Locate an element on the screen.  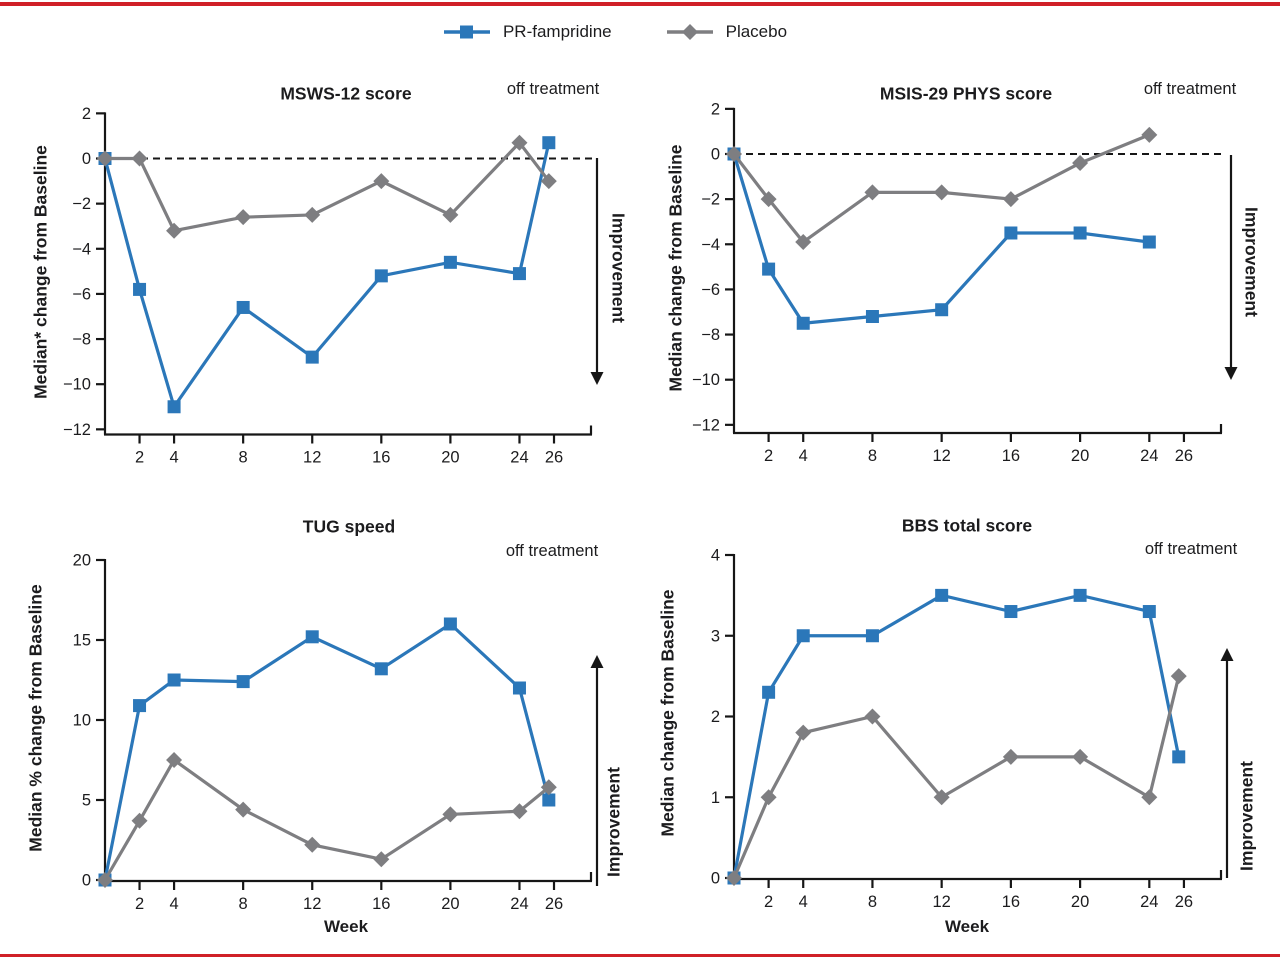
y-tick-label: 3 is located at coordinates (715, 636).